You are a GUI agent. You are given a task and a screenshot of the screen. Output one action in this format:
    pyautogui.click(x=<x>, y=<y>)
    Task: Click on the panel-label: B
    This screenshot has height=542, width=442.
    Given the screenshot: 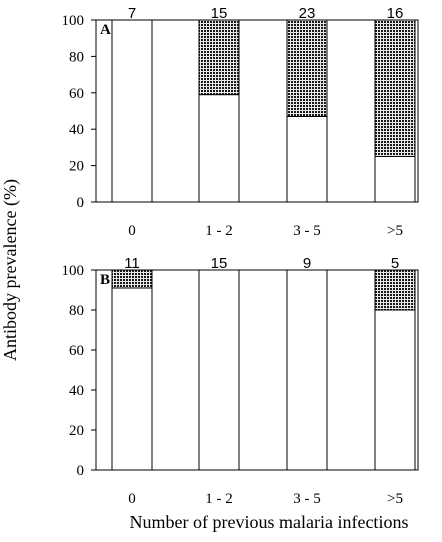 What is the action you would take?
    pyautogui.click(x=105, y=280)
    